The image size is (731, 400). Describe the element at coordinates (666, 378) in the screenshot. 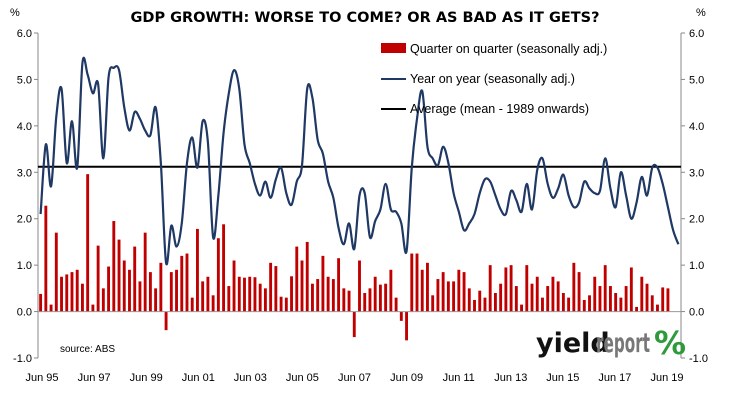

I see `x-tick-label: Jun 19` at that location.